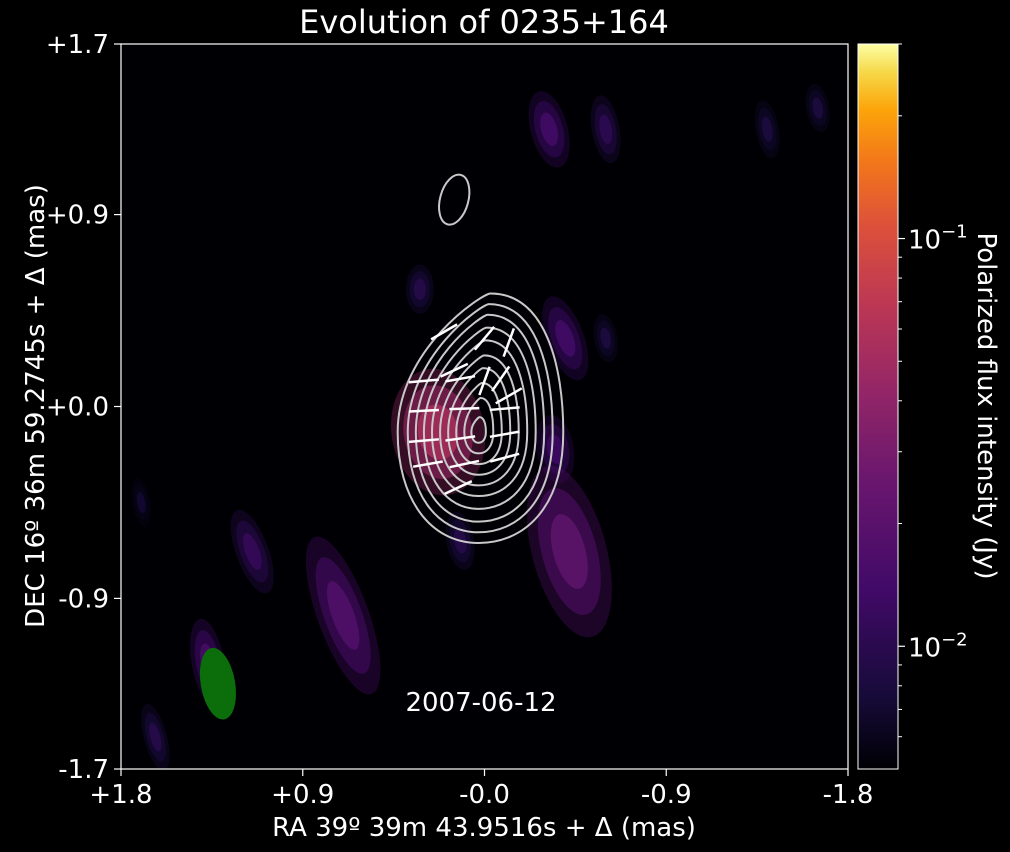 The height and width of the screenshot is (852, 1010). I want to click on contour-isolated, so click(454, 199).